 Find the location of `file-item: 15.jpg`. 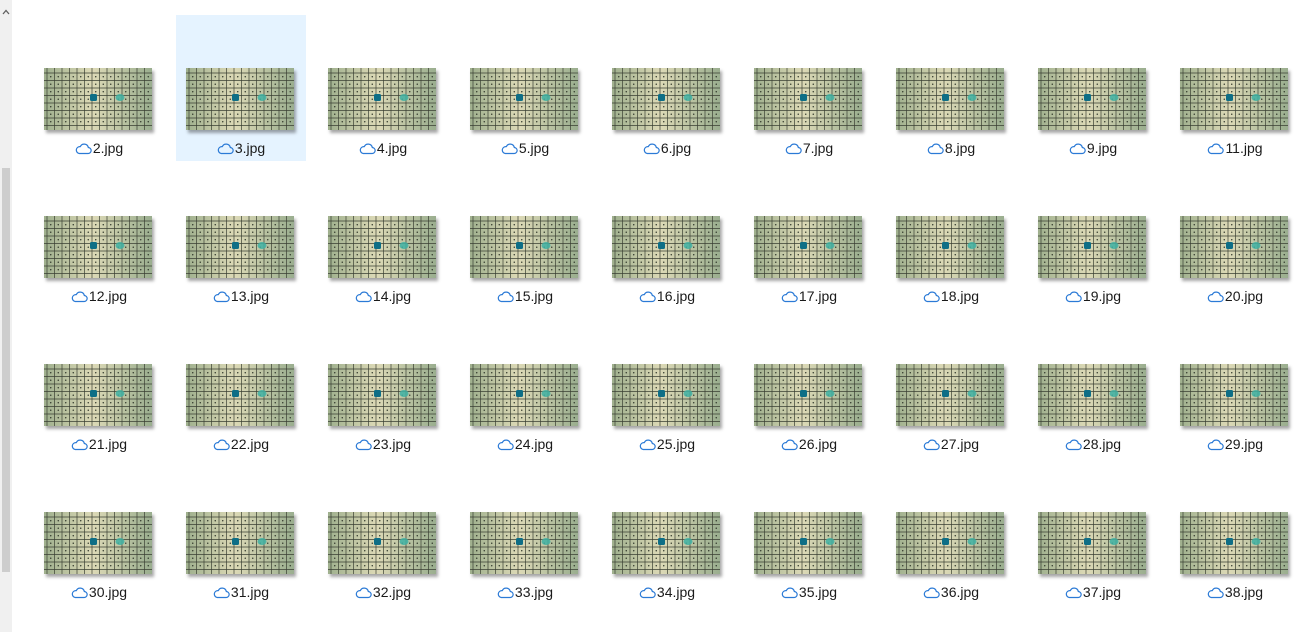

file-item: 15.jpg is located at coordinates (525, 236).